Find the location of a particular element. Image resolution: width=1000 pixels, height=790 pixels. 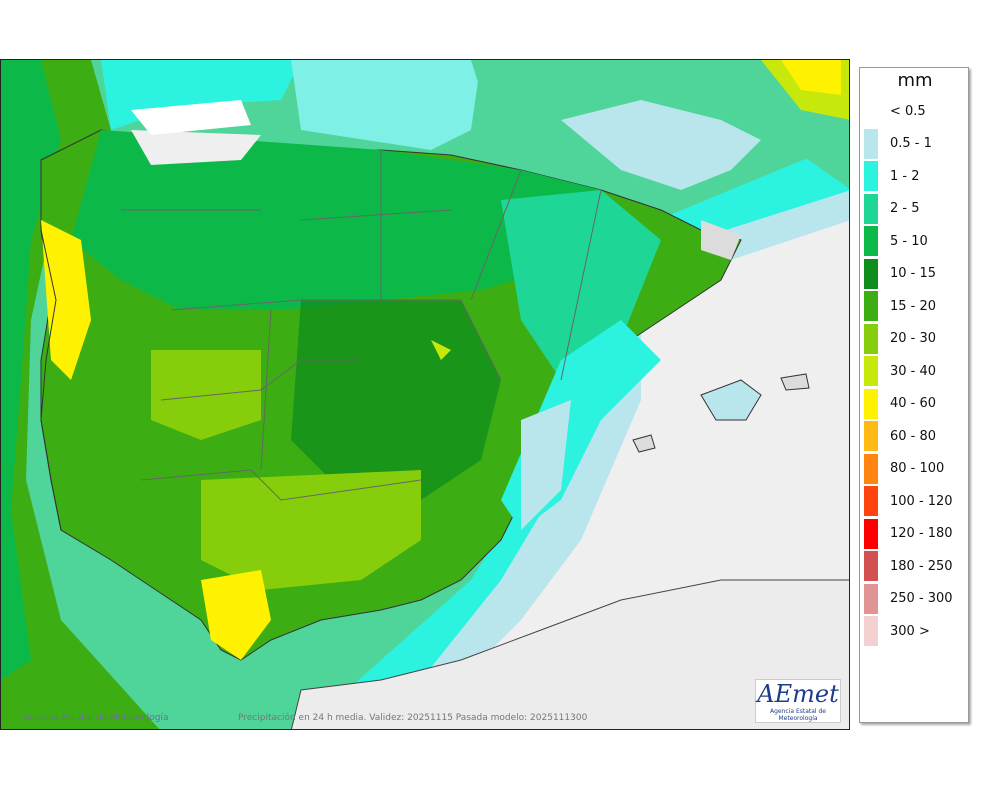

legend-item: 40 - 60 is located at coordinates (900, 403).